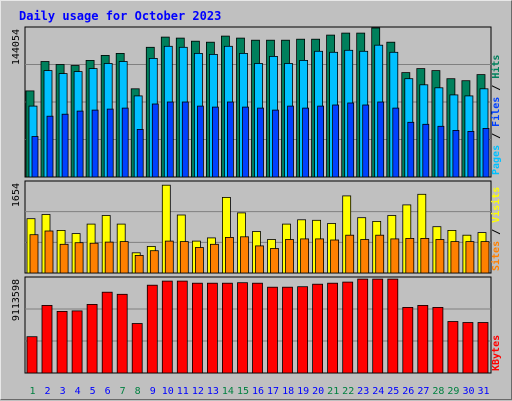  I want to click on x-tick-label: 21, so click(333, 391).